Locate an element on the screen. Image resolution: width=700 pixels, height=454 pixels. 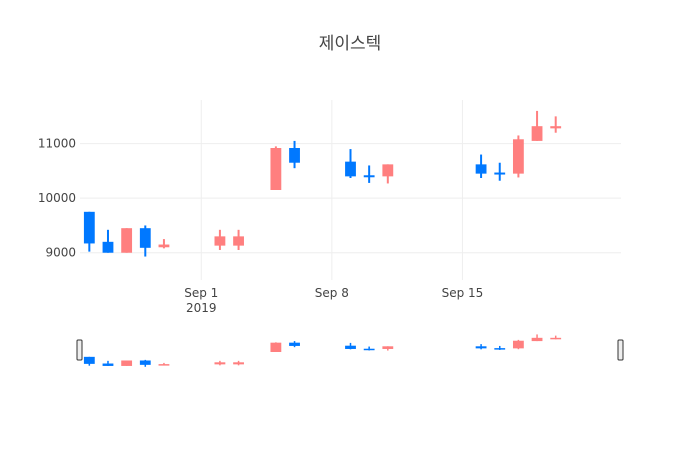
range-slider-background is located at coordinates (350, 350).